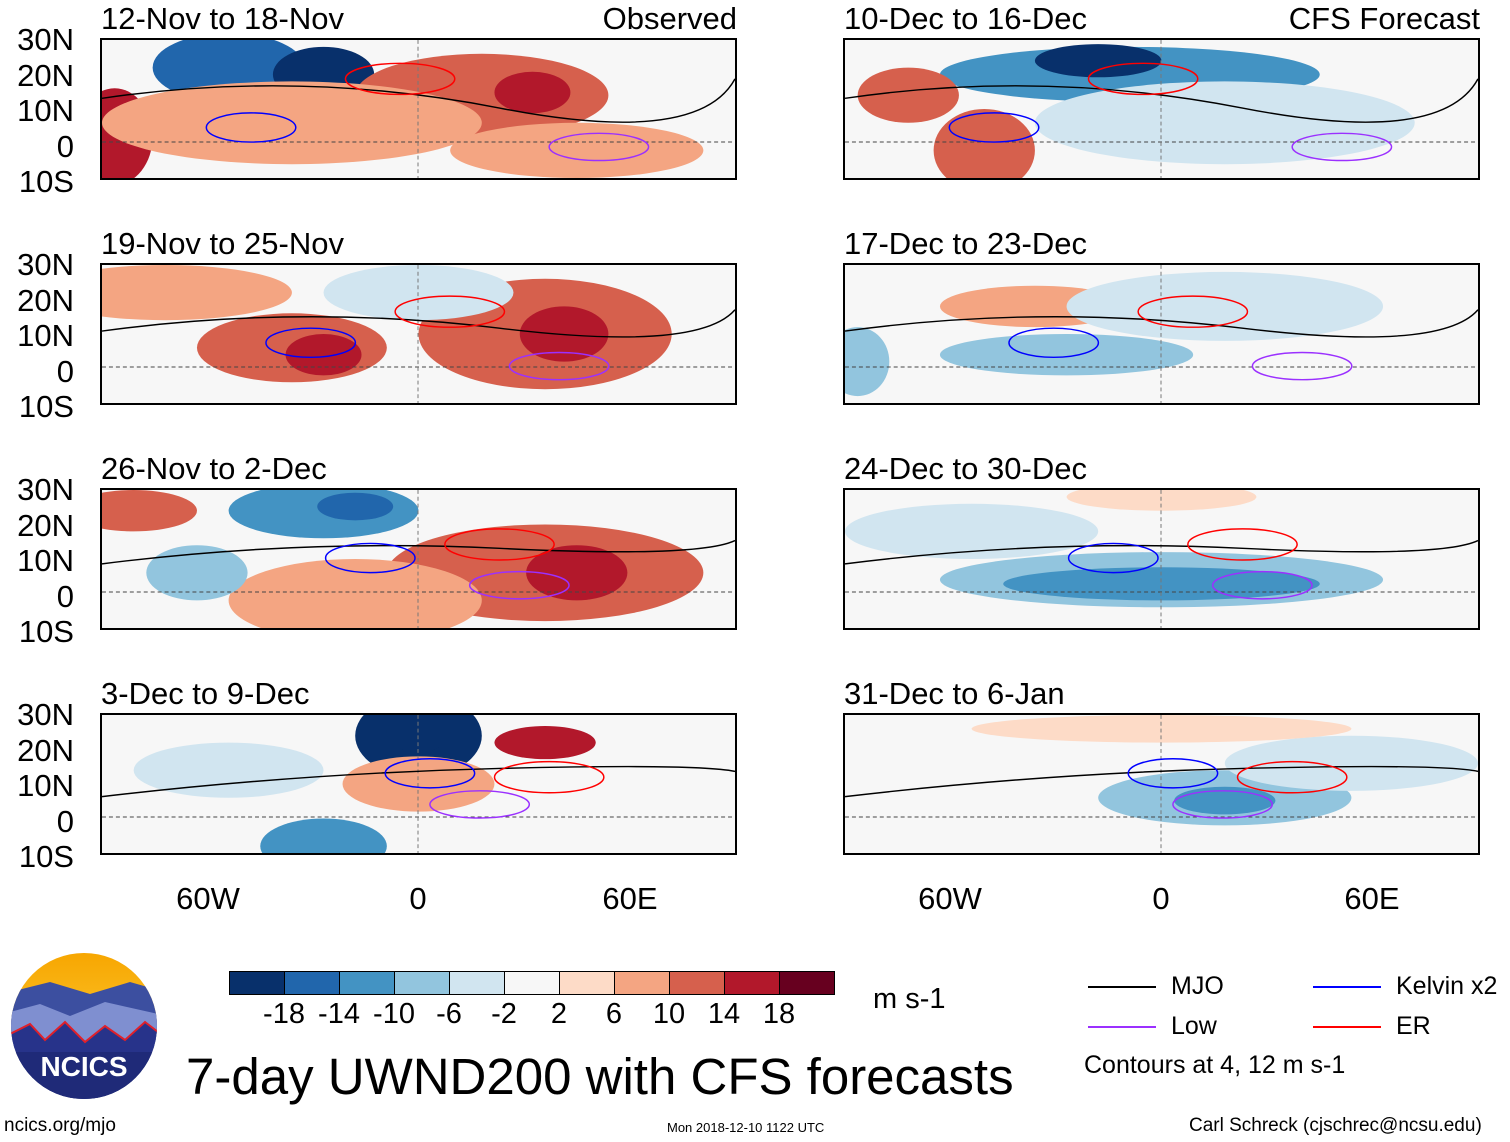  What do you see at coordinates (1413, 1026) in the screenshot?
I see `legend-label: ER` at bounding box center [1413, 1026].